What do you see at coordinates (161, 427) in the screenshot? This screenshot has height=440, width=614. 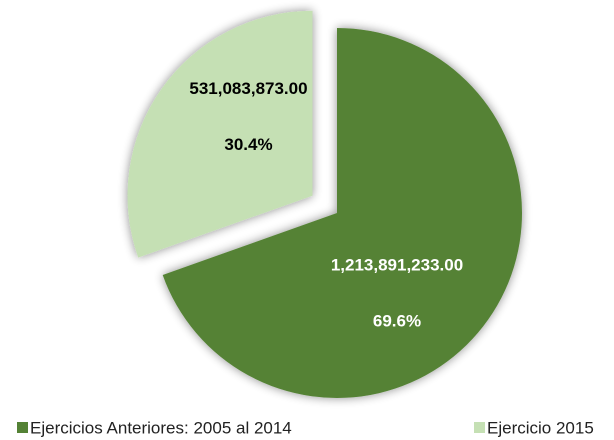 I see `legend-label: Ejercicios Anteriores: 2005 al 2014` at bounding box center [161, 427].